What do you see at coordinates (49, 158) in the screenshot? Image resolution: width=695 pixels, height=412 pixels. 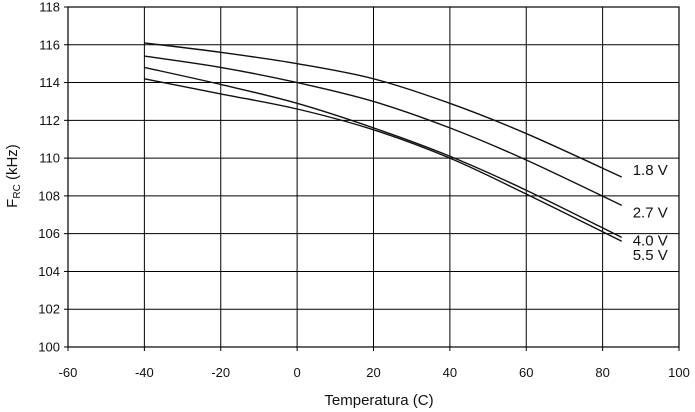 I see `y-tick-label: 110` at bounding box center [49, 158].